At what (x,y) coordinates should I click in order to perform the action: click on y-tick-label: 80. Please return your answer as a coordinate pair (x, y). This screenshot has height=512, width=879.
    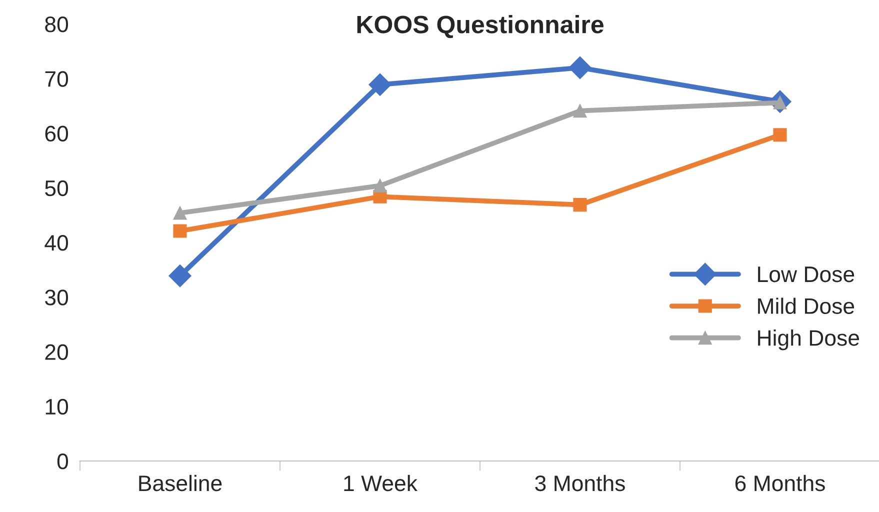
    Looking at the image, I should click on (56, 24).